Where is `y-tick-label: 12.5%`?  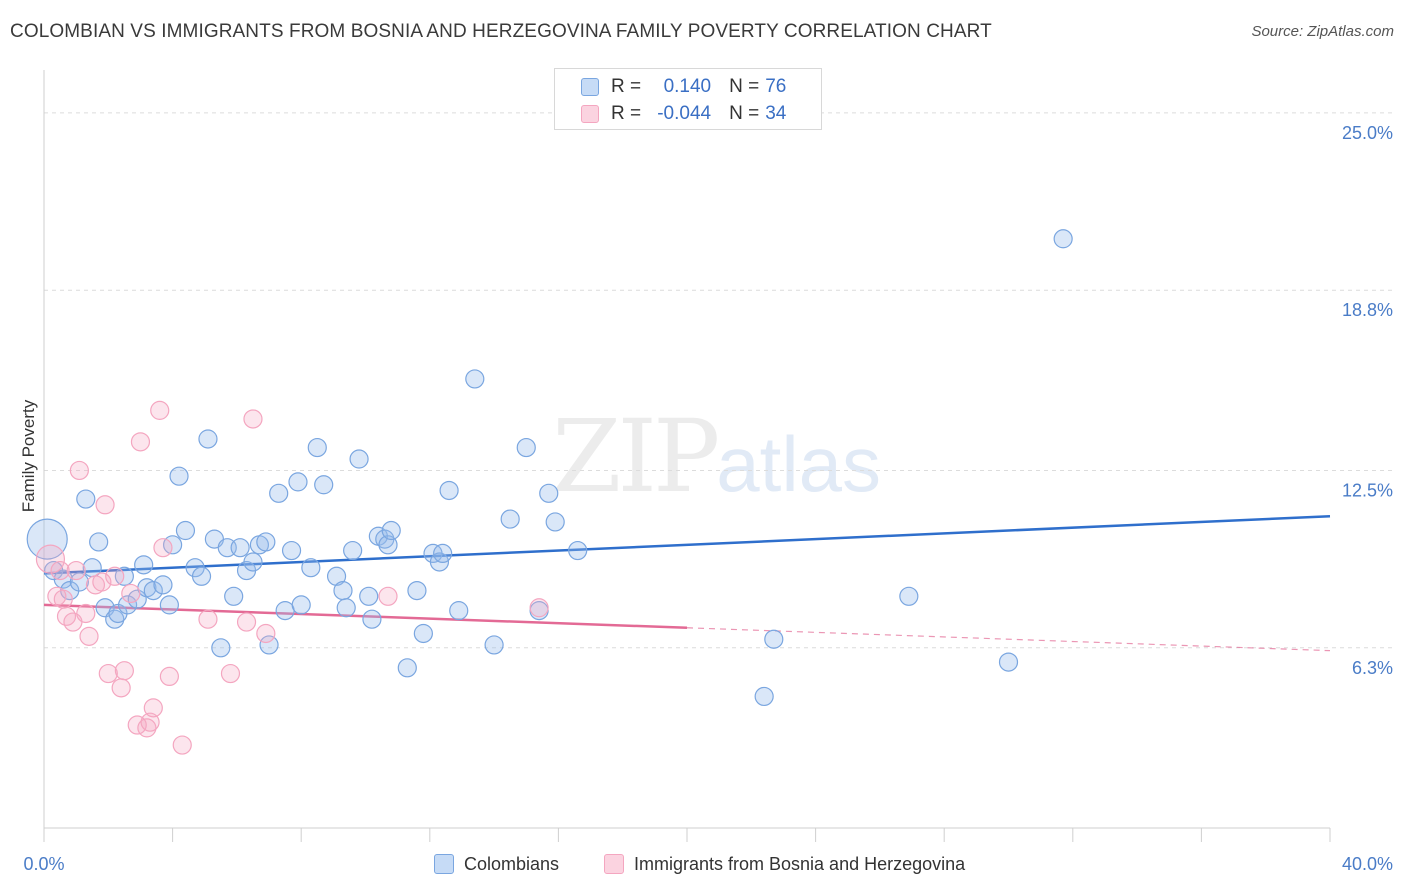 y-tick-label: 12.5% is located at coordinates (1367, 490).